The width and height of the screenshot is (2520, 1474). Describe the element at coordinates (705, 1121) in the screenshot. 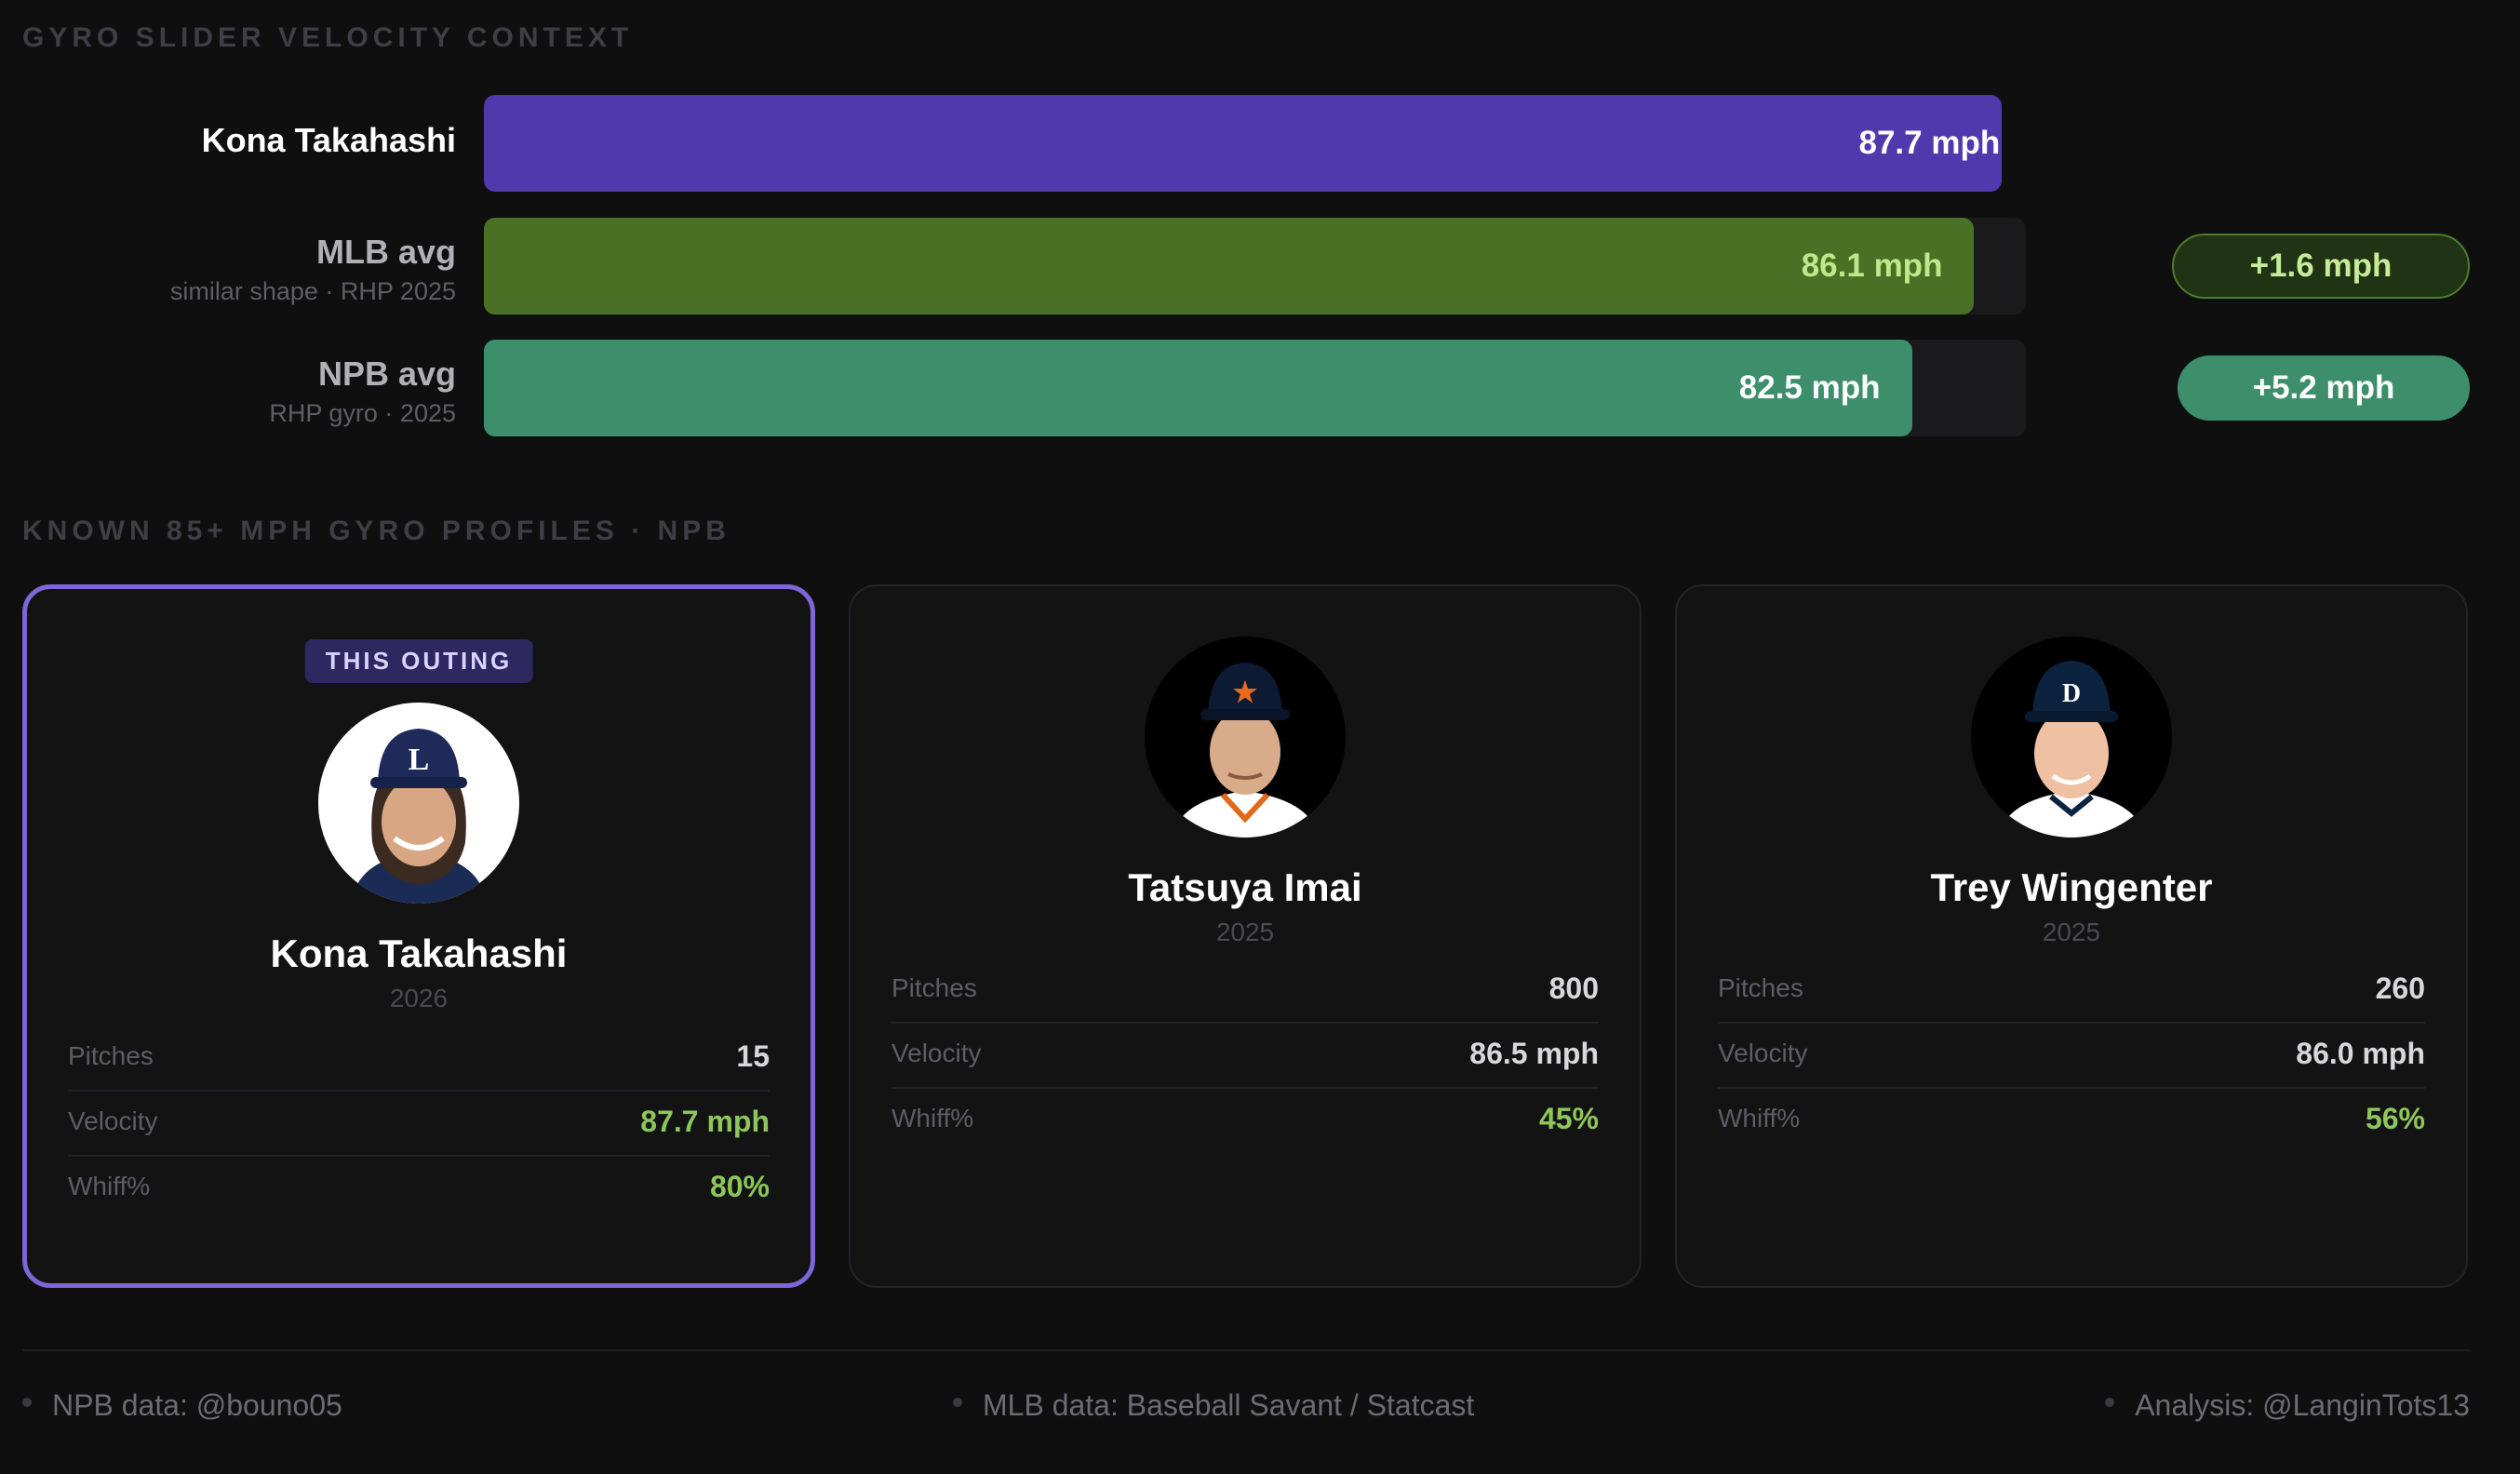

I see `stat-value: 87.7 mph` at that location.